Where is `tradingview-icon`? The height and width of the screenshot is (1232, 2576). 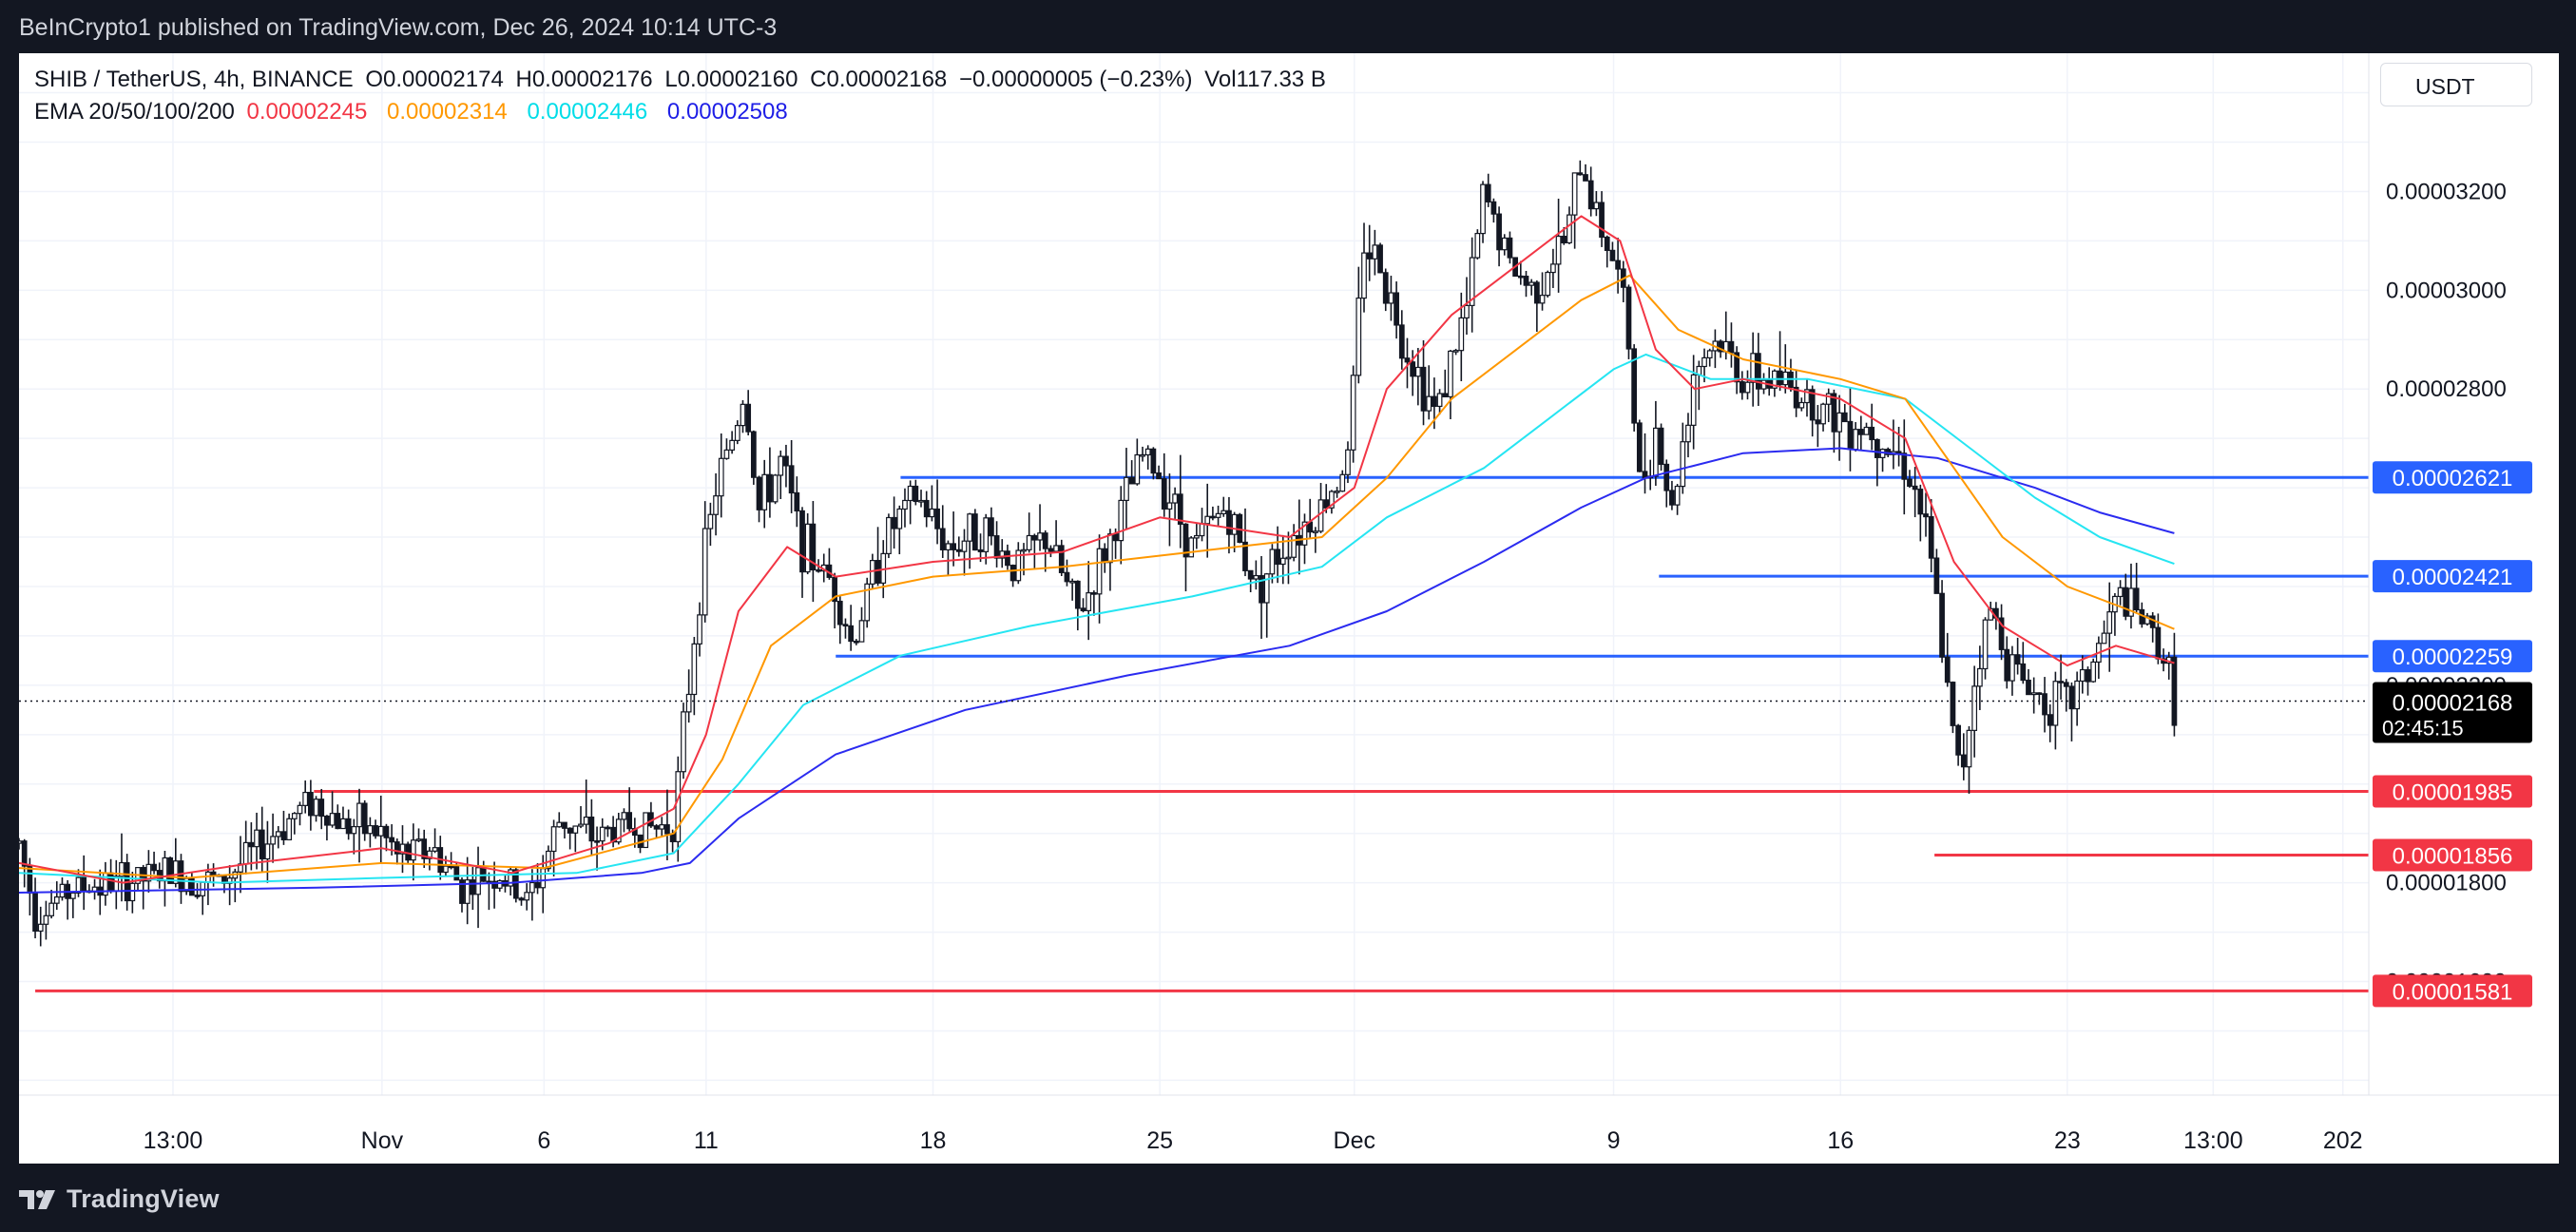
tradingview-icon is located at coordinates (37, 1199).